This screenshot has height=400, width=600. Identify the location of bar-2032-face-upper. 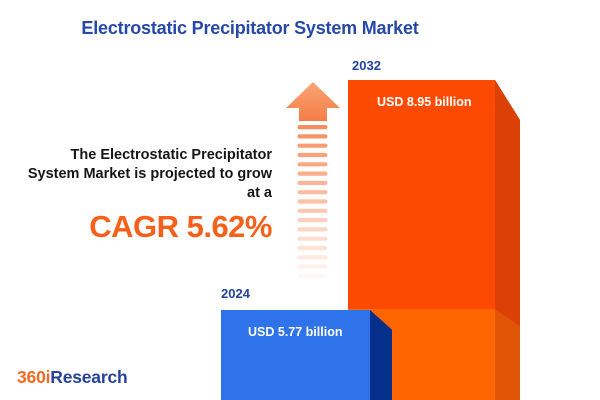
(421, 194).